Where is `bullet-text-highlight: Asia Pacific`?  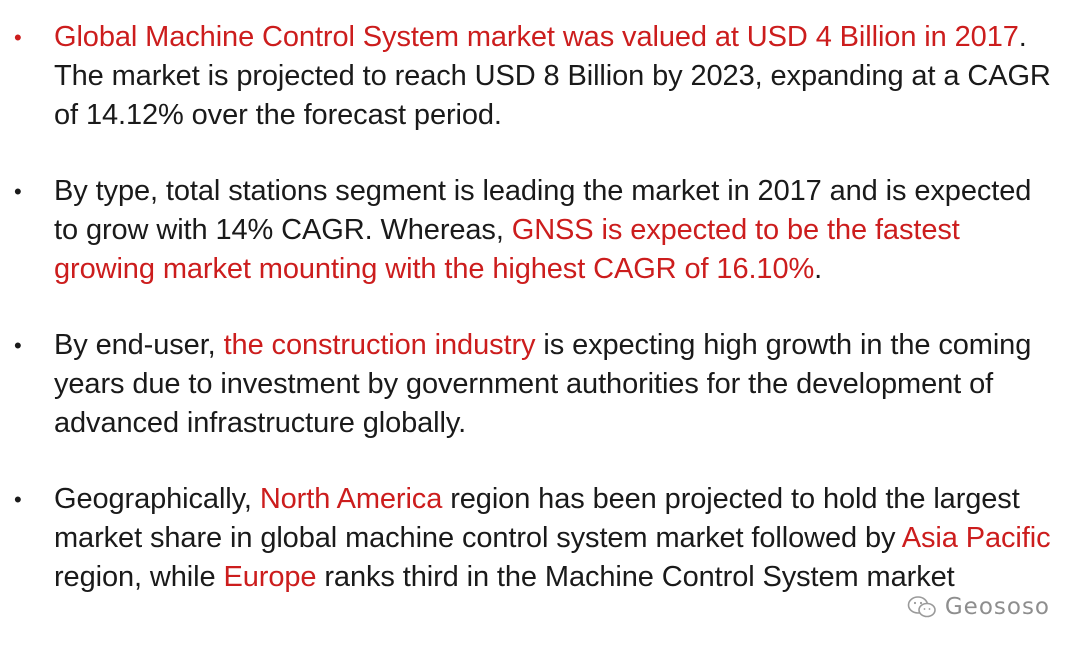 bullet-text-highlight: Asia Pacific is located at coordinates (976, 538).